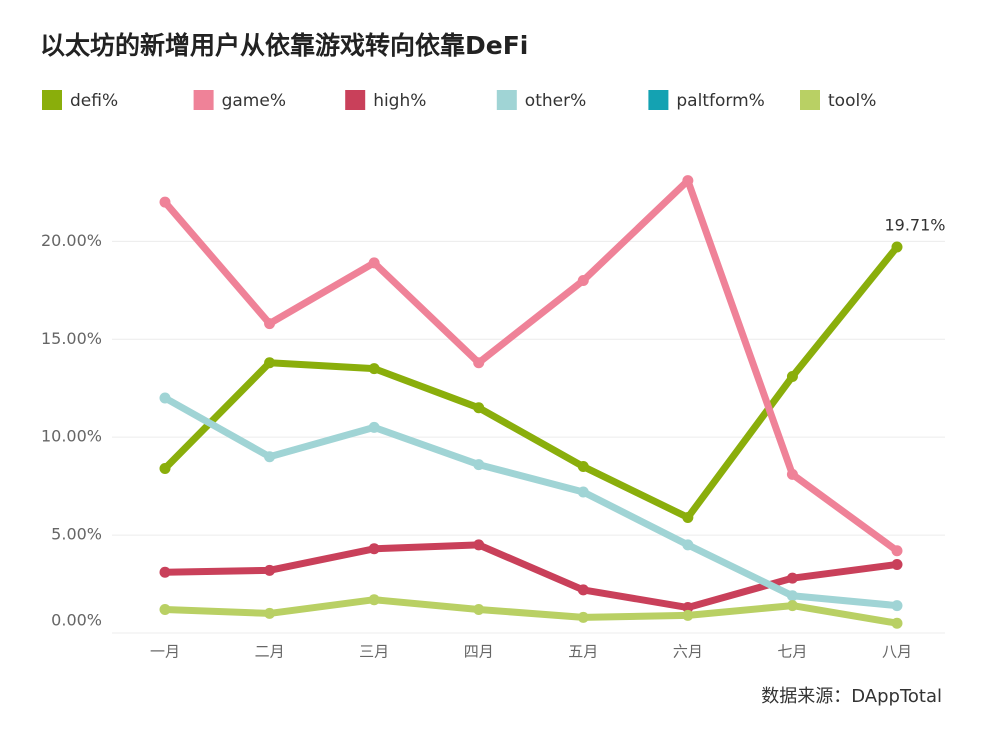  Describe the element at coordinates (852, 101) in the screenshot. I see `legend-label: tool%` at that location.